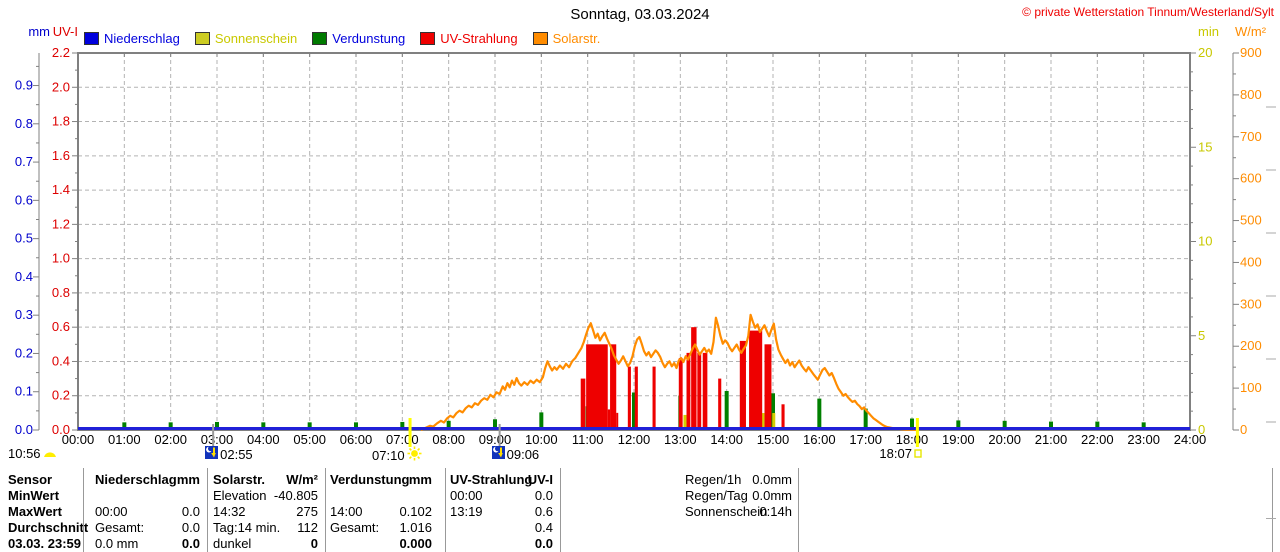 The height and width of the screenshot is (552, 1280). Describe the element at coordinates (247, 527) in the screenshot. I see `sensor-row-label: Tag:14 min.` at that location.